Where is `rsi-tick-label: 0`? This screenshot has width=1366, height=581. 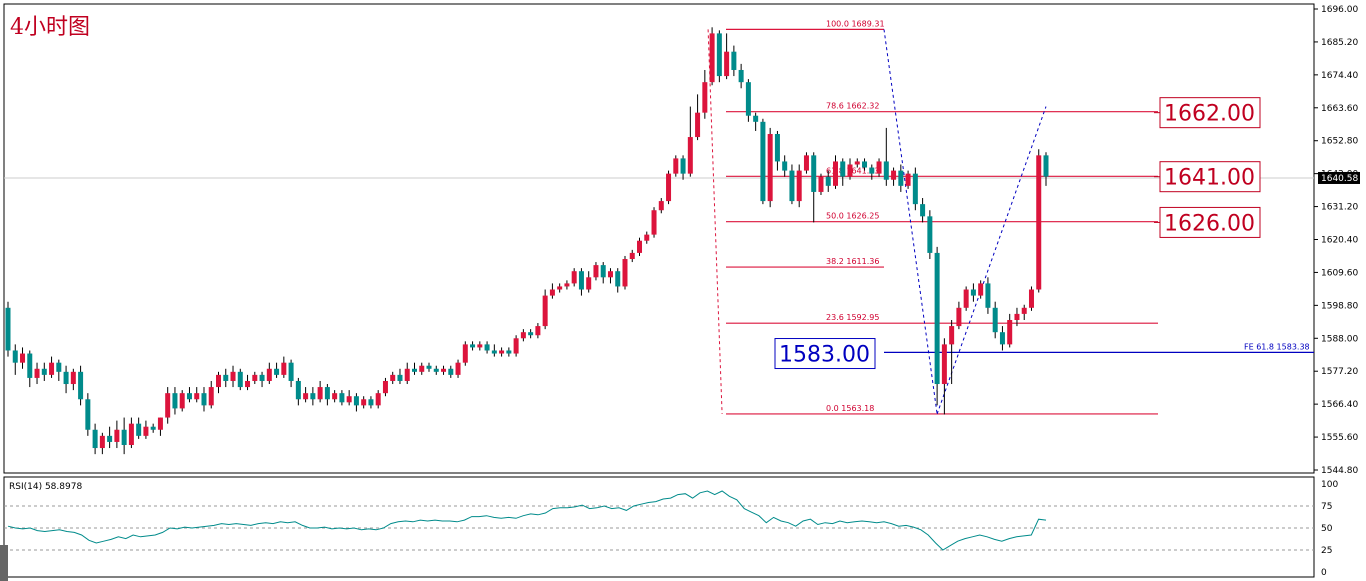 rsi-tick-label: 0 is located at coordinates (1324, 573).